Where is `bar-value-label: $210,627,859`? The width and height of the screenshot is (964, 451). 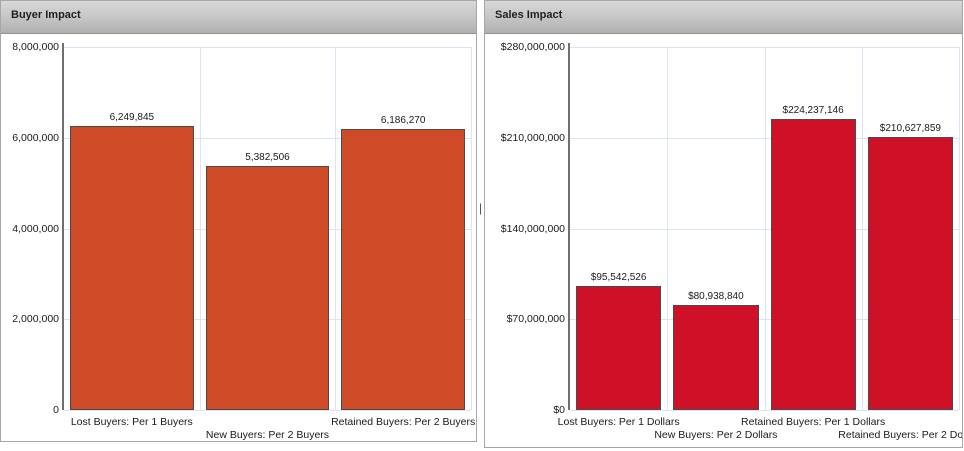
bar-value-label: $210,627,859 is located at coordinates (910, 128).